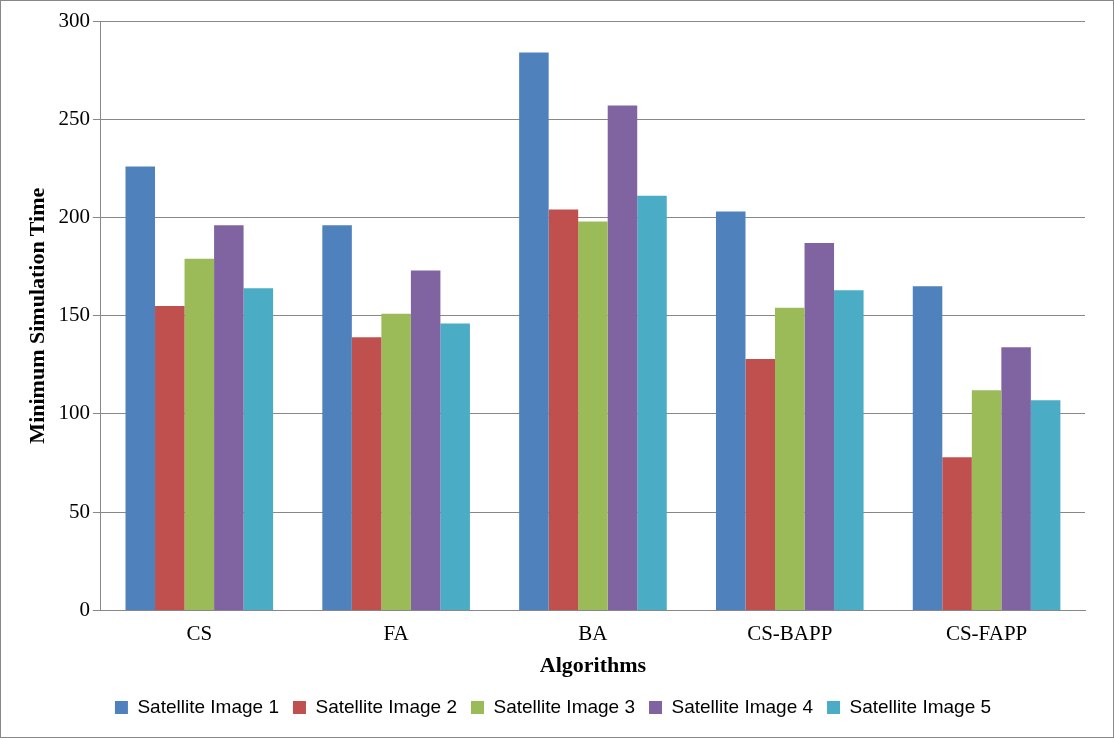 The width and height of the screenshot is (1114, 738). I want to click on y-tick-label: 50, so click(79, 510).